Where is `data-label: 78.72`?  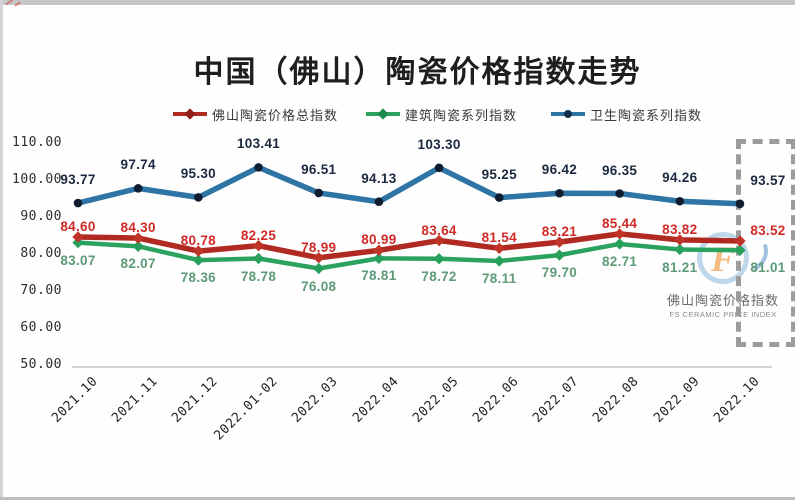
data-label: 78.72 is located at coordinates (439, 276).